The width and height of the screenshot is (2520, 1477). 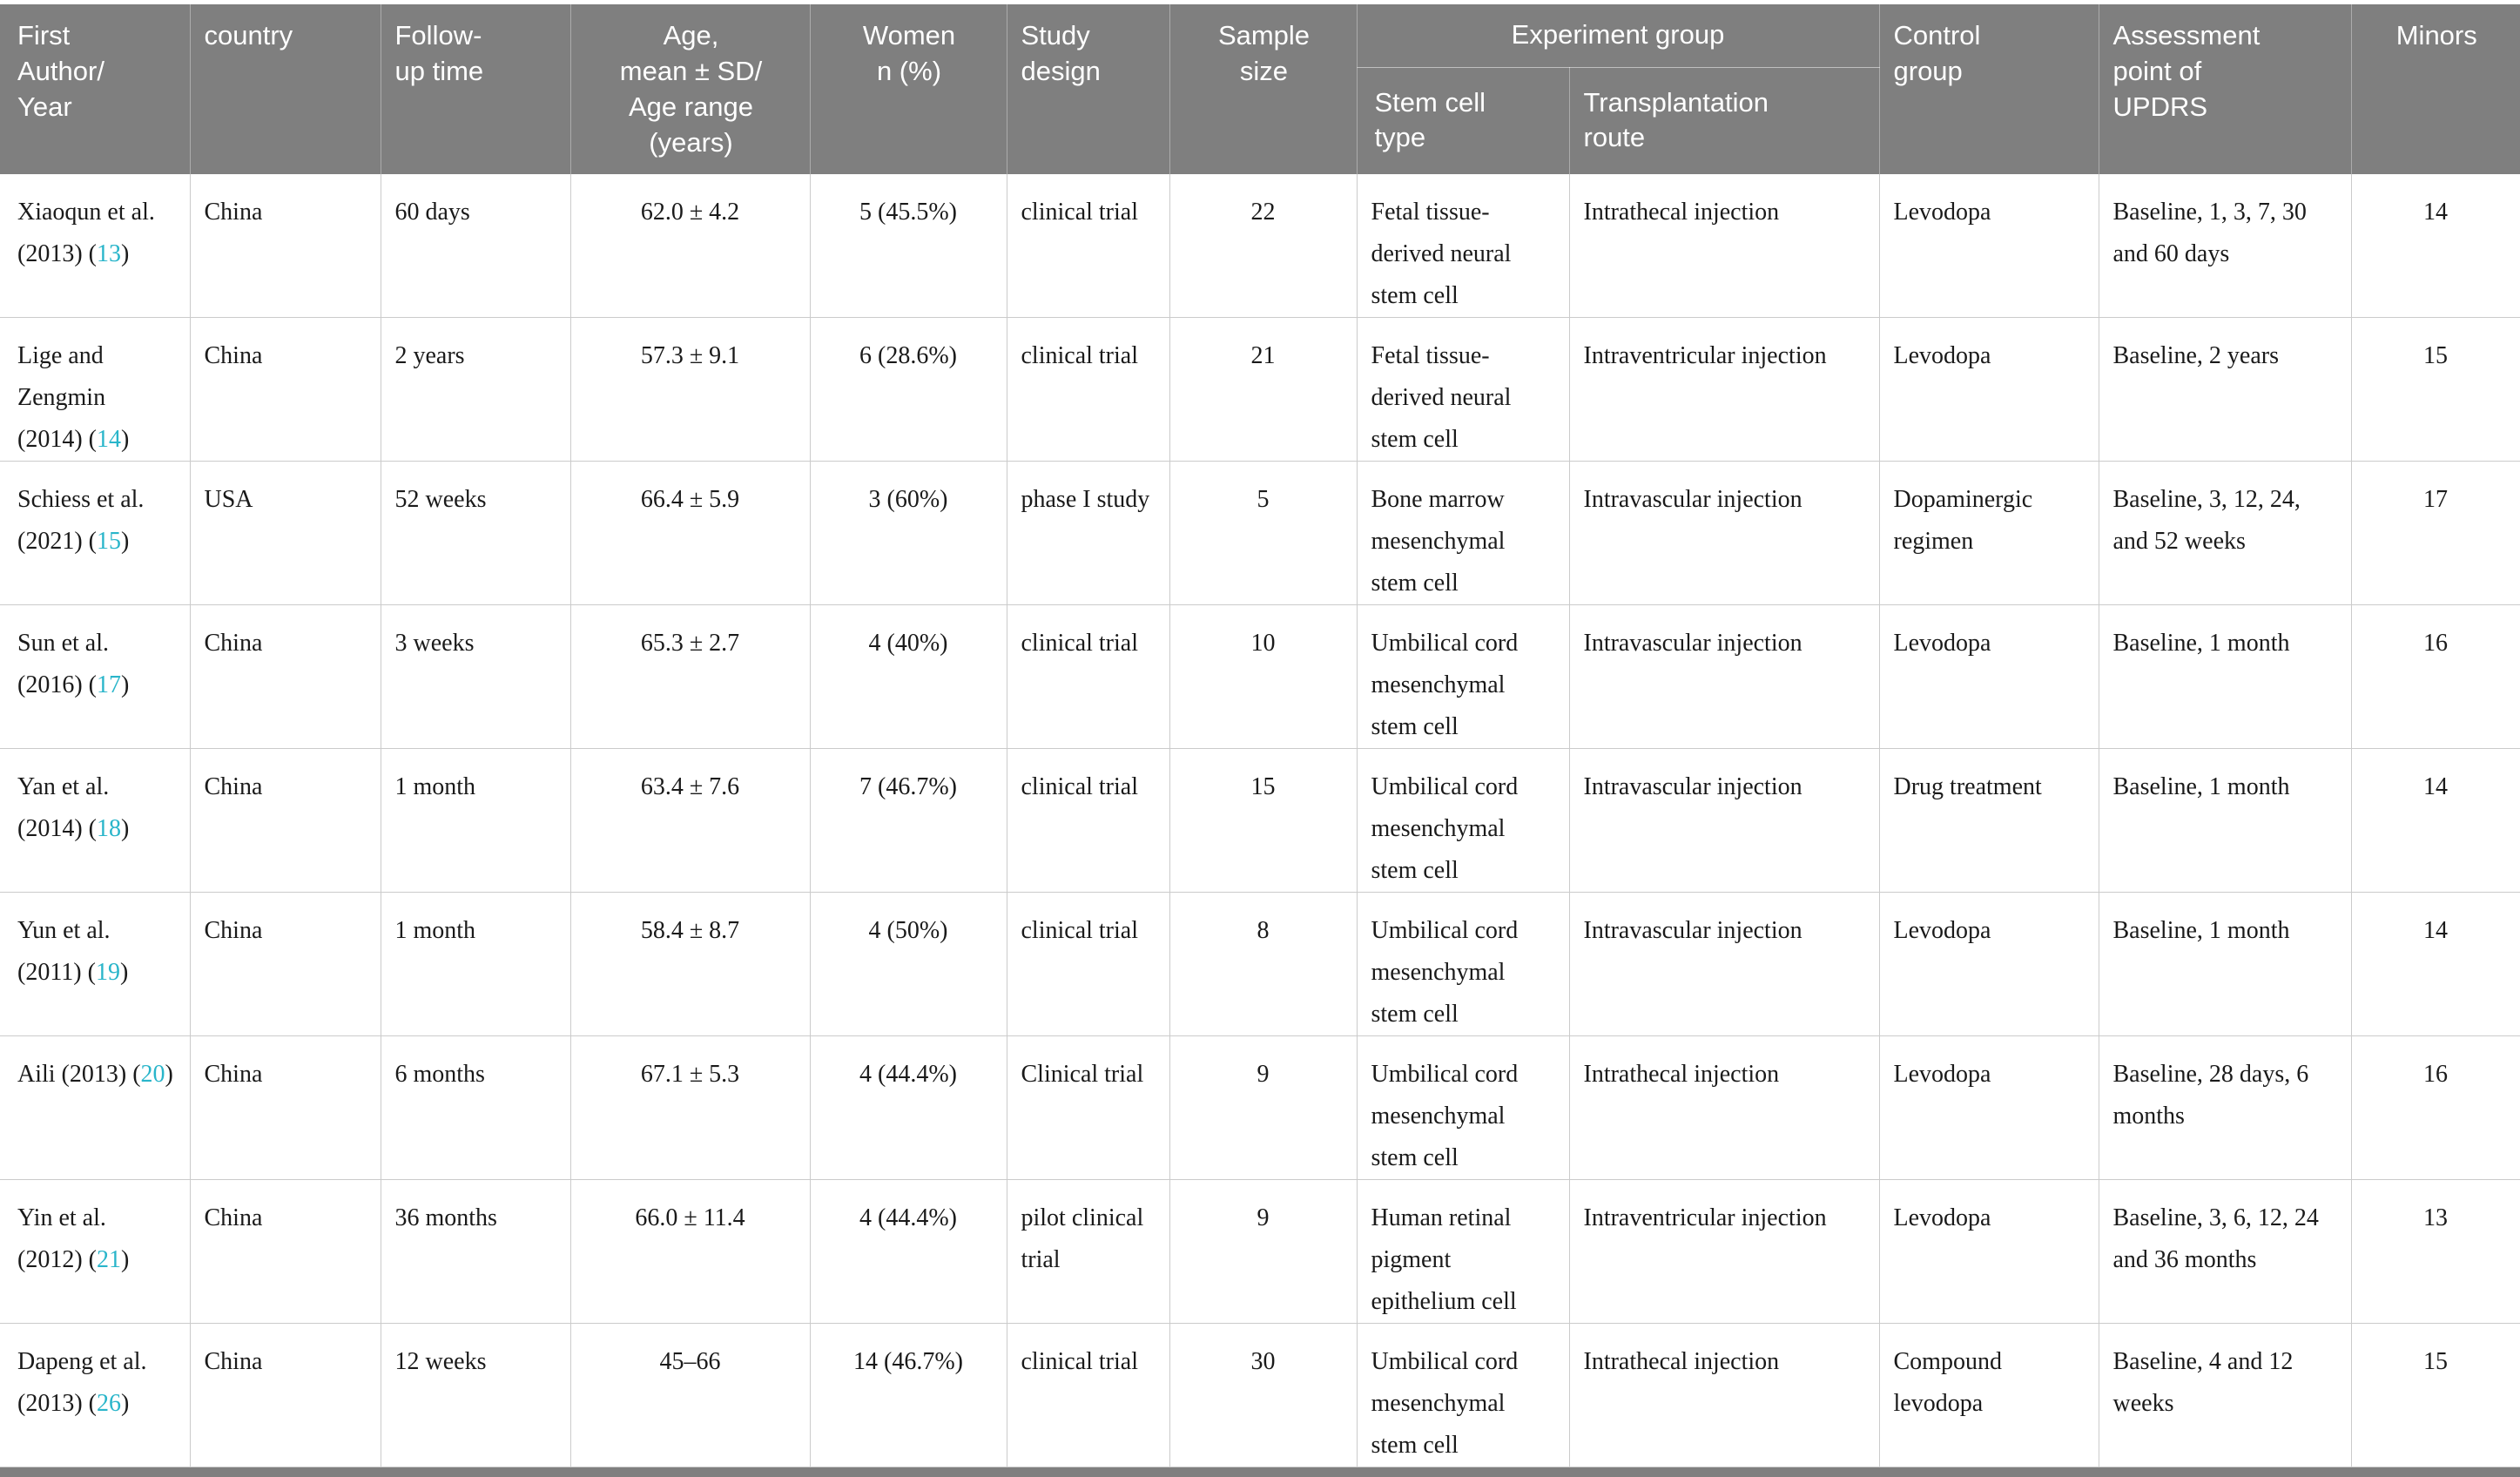 I want to click on citation-link: 18, so click(x=108, y=828).